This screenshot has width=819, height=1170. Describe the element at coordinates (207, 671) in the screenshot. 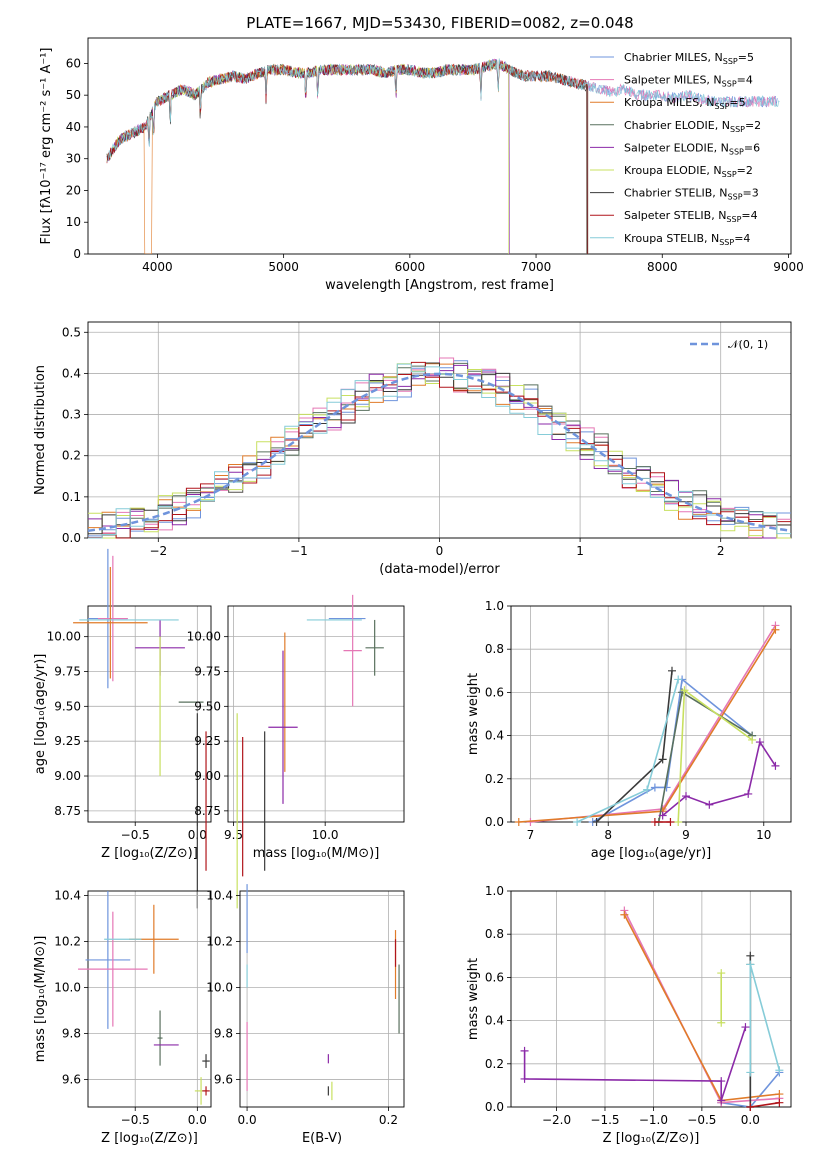

I see `y-tick-label: 9.75` at that location.